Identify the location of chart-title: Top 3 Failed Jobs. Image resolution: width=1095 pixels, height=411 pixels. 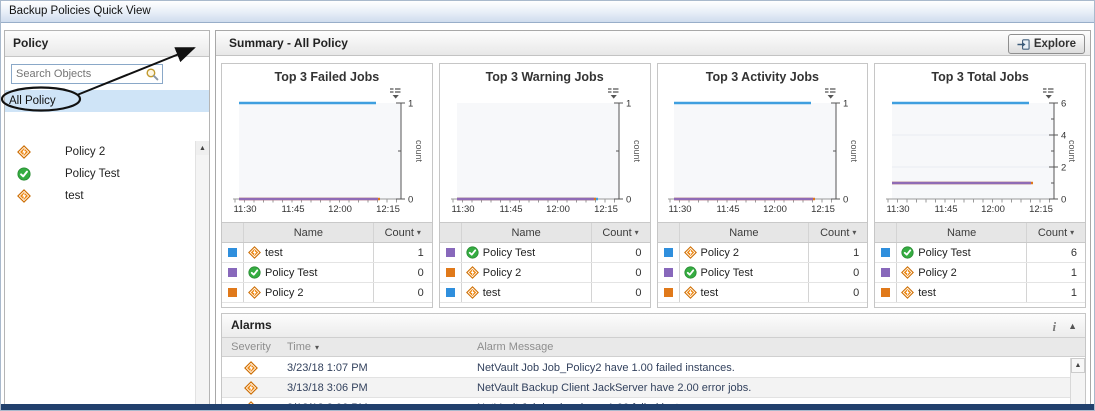
(327, 77).